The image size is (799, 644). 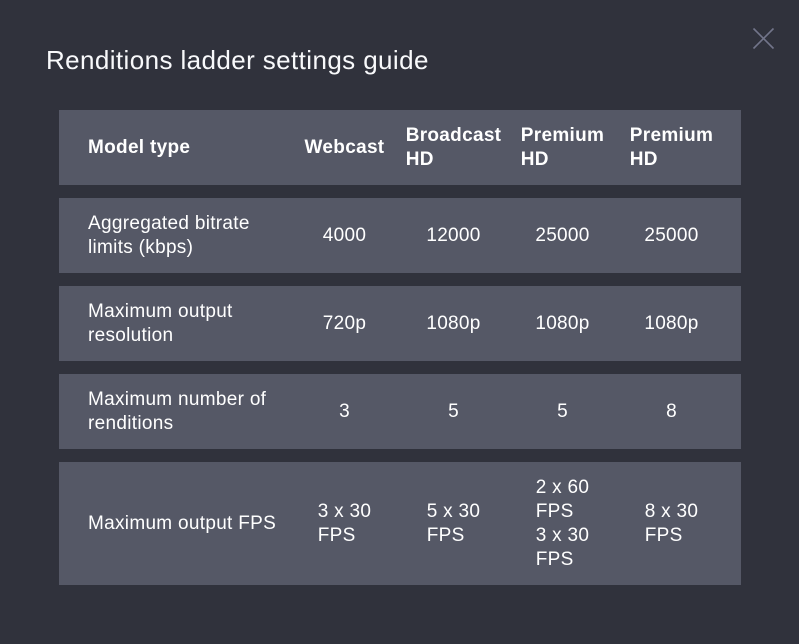 I want to click on cell-value: 4000, so click(x=344, y=235).